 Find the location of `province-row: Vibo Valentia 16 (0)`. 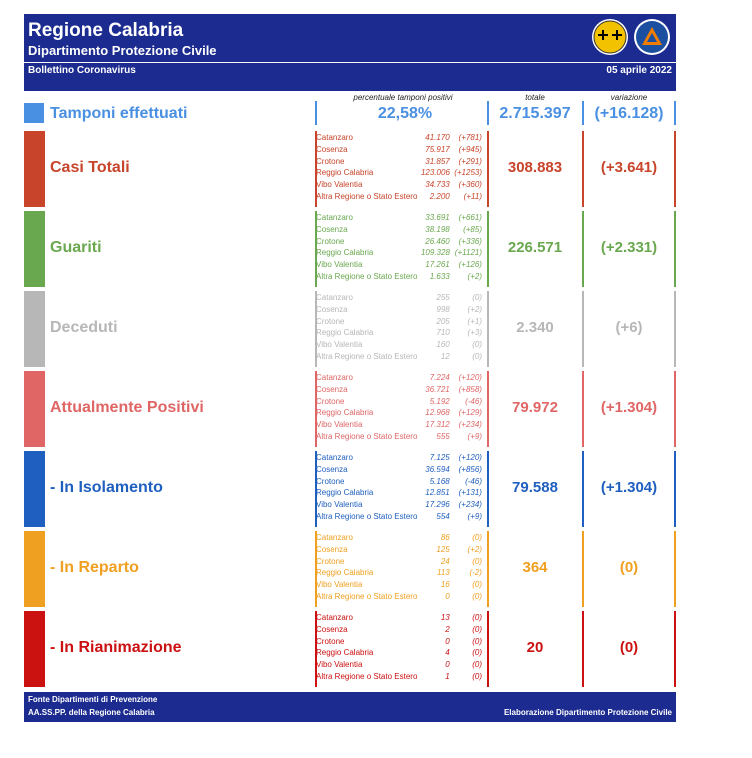

province-row: Vibo Valentia 16 (0) is located at coordinates (399, 585).